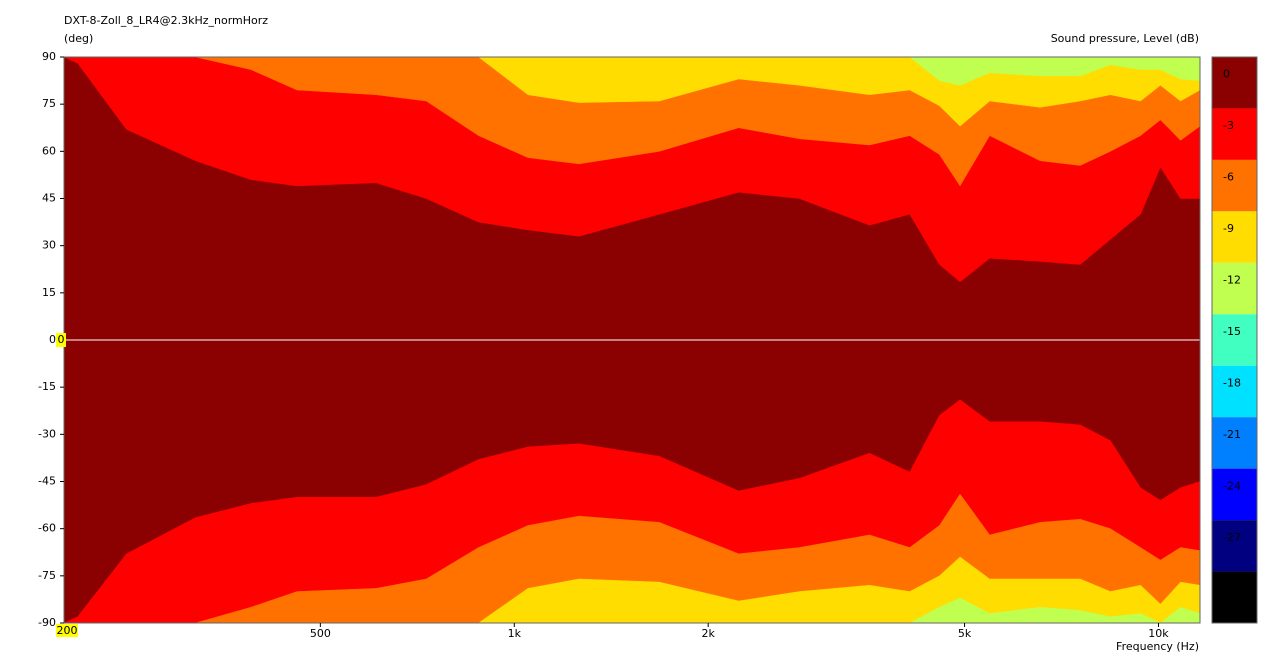 This screenshot has height=658, width=1270. What do you see at coordinates (1157, 646) in the screenshot?
I see `x-axis-label: Frequency (Hz)` at bounding box center [1157, 646].